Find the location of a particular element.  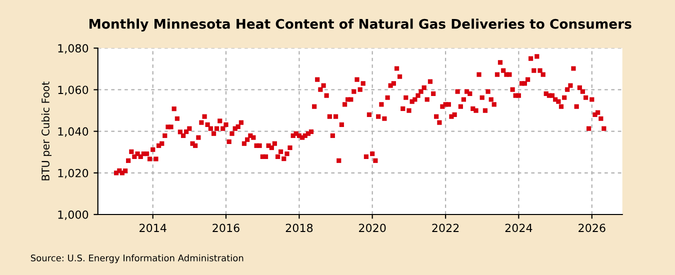

x-tick-label: 2026 is located at coordinates (592, 228).